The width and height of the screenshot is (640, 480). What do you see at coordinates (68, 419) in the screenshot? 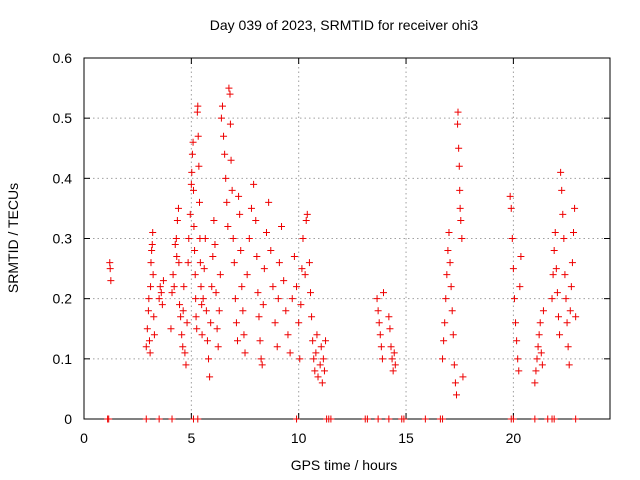
I see `y-tick-label: 0` at bounding box center [68, 419].